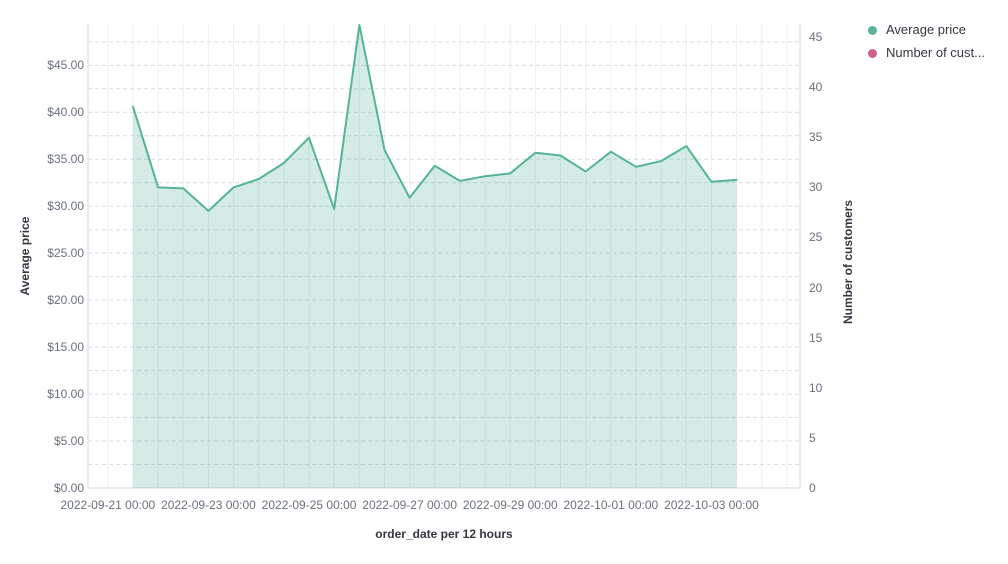 This screenshot has width=1008, height=564. Describe the element at coordinates (65, 112) in the screenshot. I see `left-axis-tick: $40.00` at that location.